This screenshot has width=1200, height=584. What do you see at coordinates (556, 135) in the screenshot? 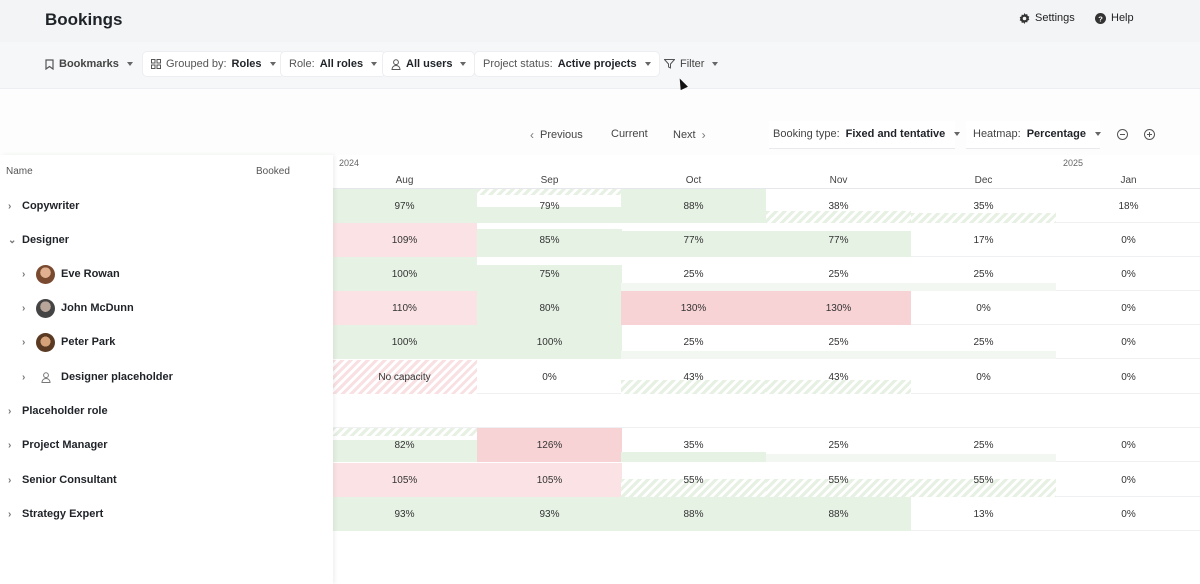
I see `previous-button: ‹ Previous` at bounding box center [556, 135].